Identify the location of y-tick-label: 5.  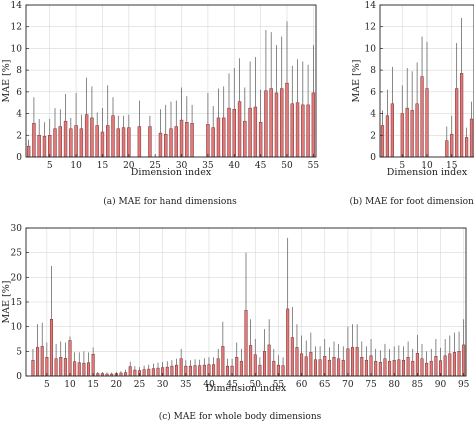
(19, 352).